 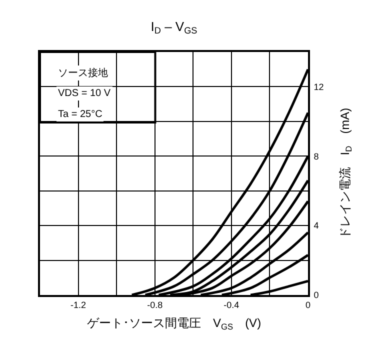 I want to click on y-tick-label: 8, so click(x=316, y=156).